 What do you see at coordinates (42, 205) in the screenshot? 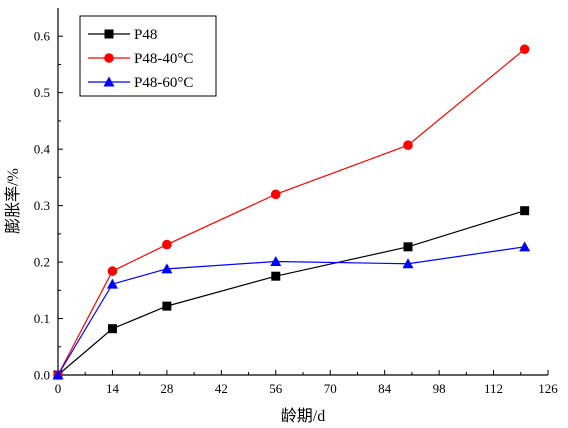
I see `y-tick-label: 0.3` at bounding box center [42, 205].